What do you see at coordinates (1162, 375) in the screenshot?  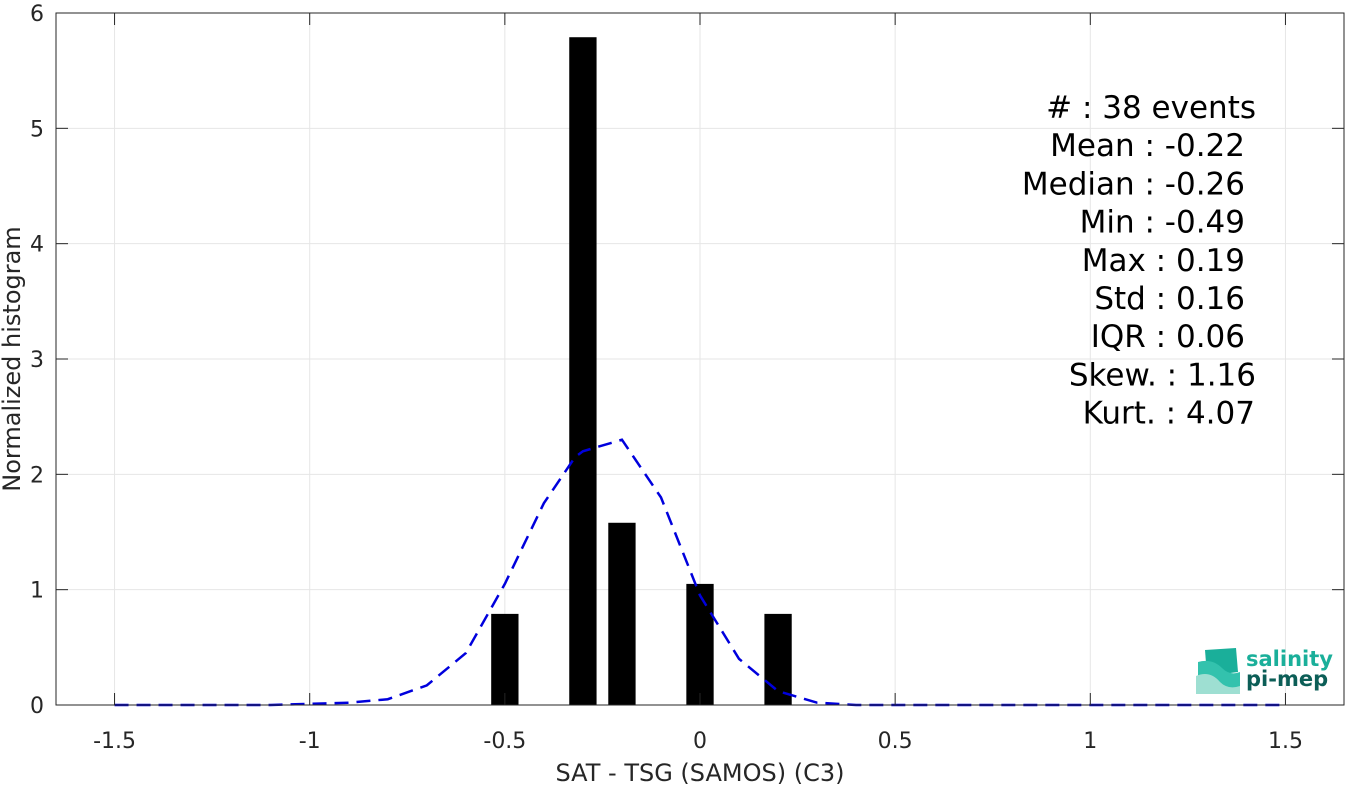 I see `stat-line-7: Skew. : 1.16` at bounding box center [1162, 375].